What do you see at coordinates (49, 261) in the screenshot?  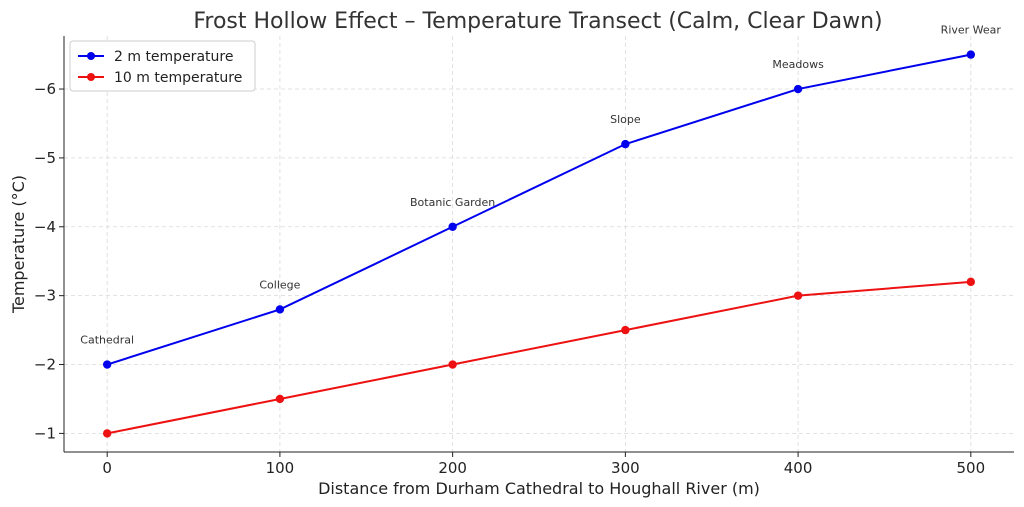 I see `y-axis-ticks: −1 −2 −3 −4 −5 −6` at bounding box center [49, 261].